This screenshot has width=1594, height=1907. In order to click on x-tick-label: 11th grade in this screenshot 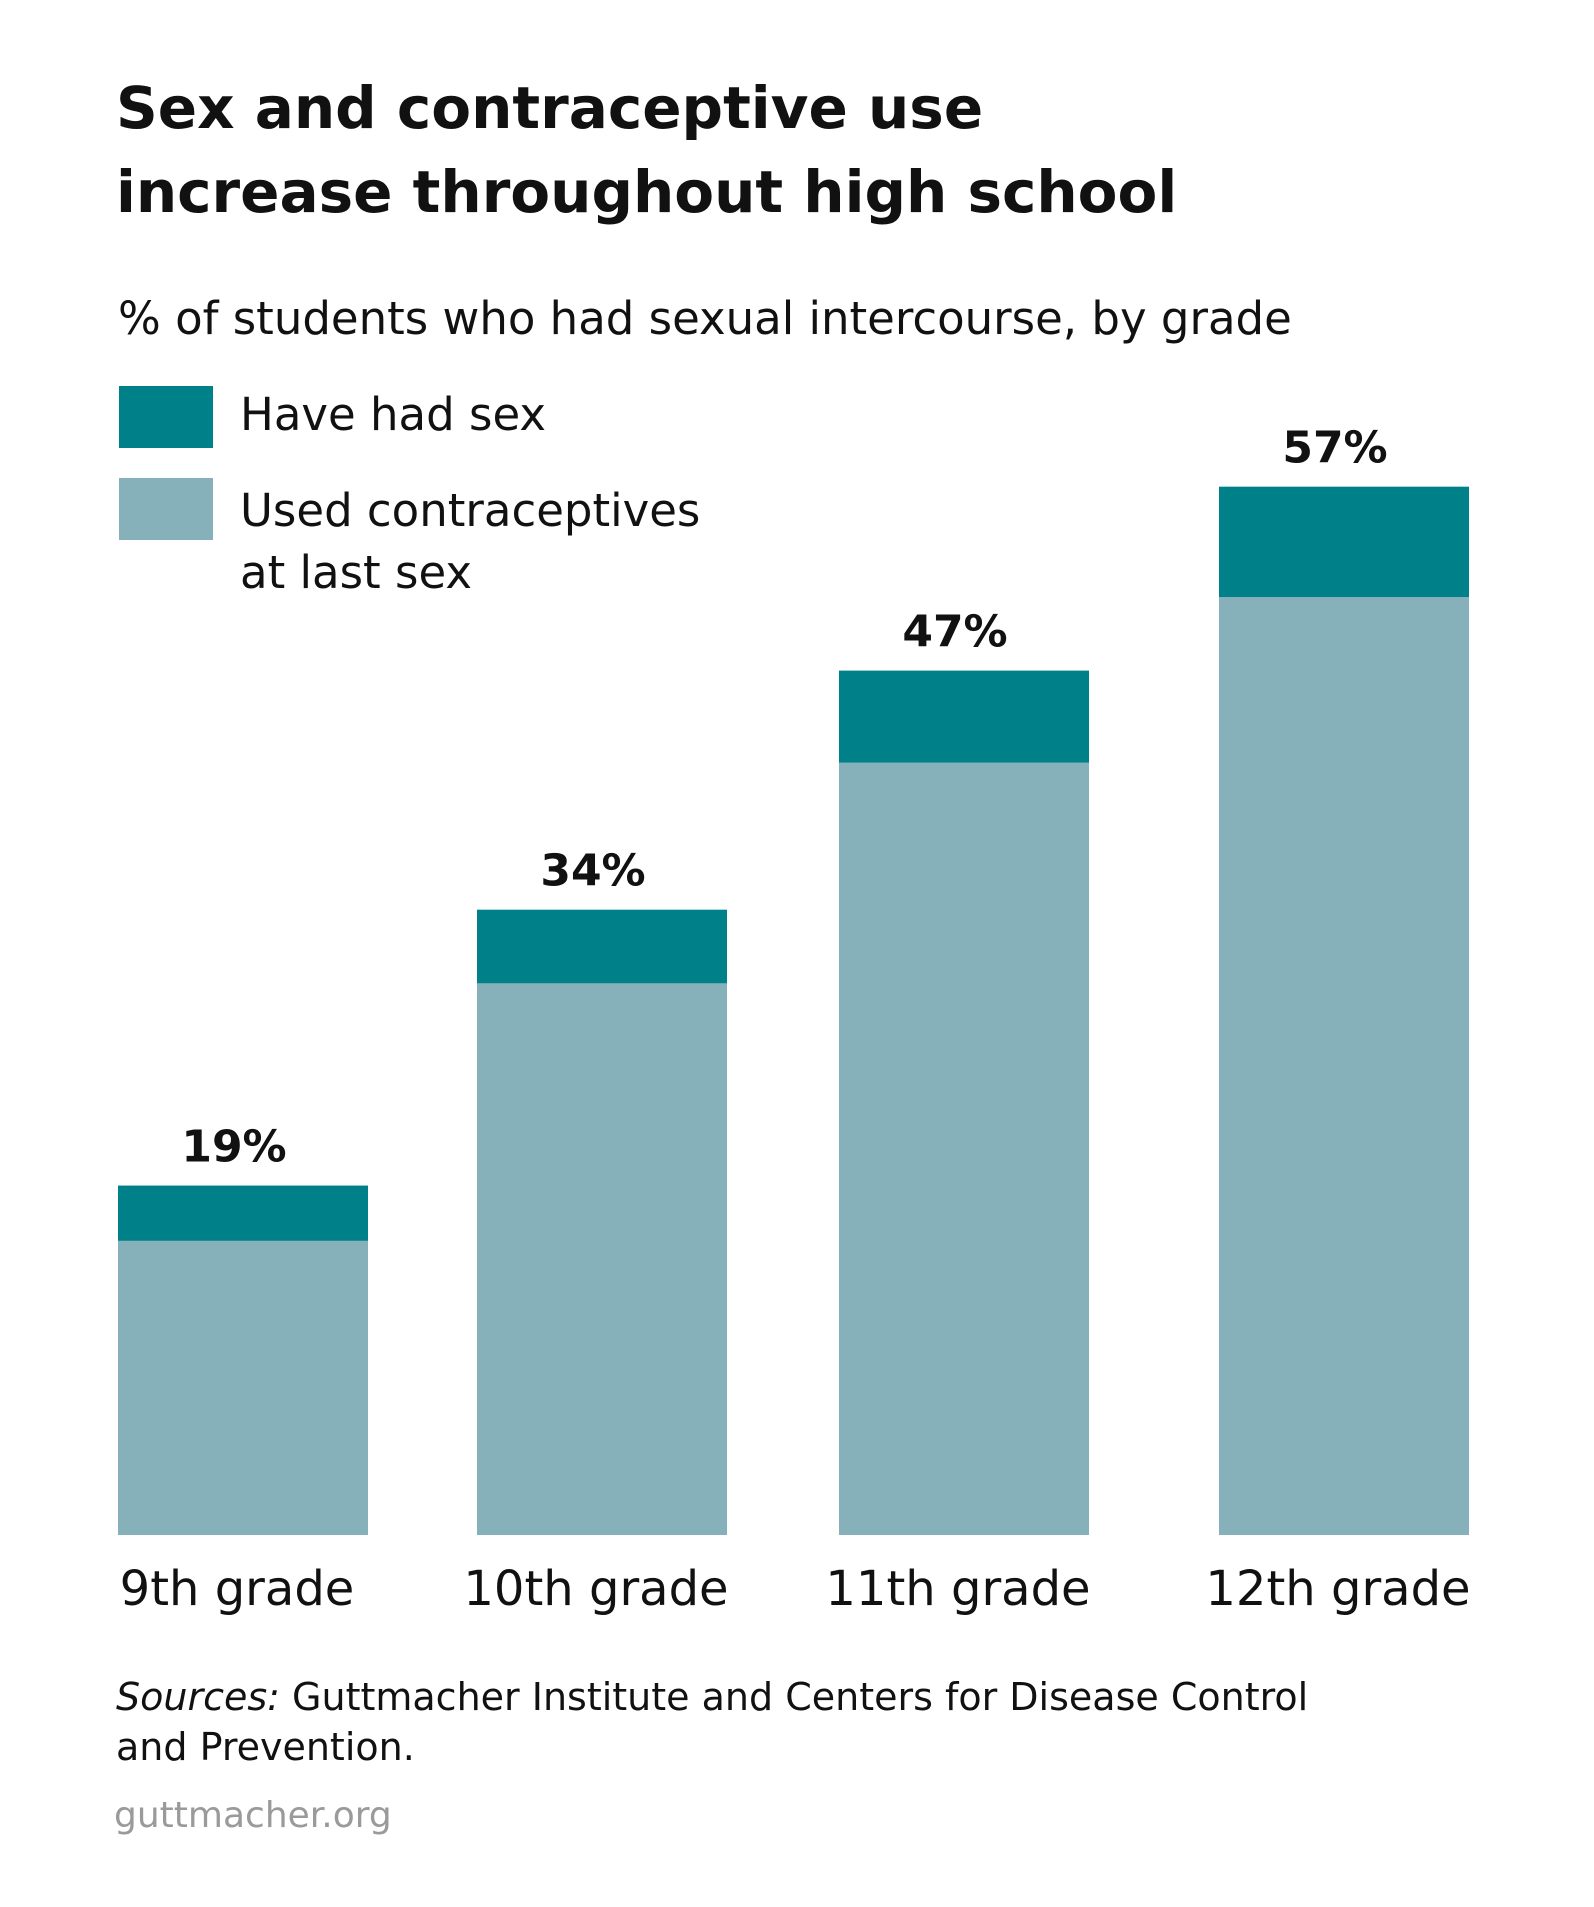, I will do `click(957, 1589)`.